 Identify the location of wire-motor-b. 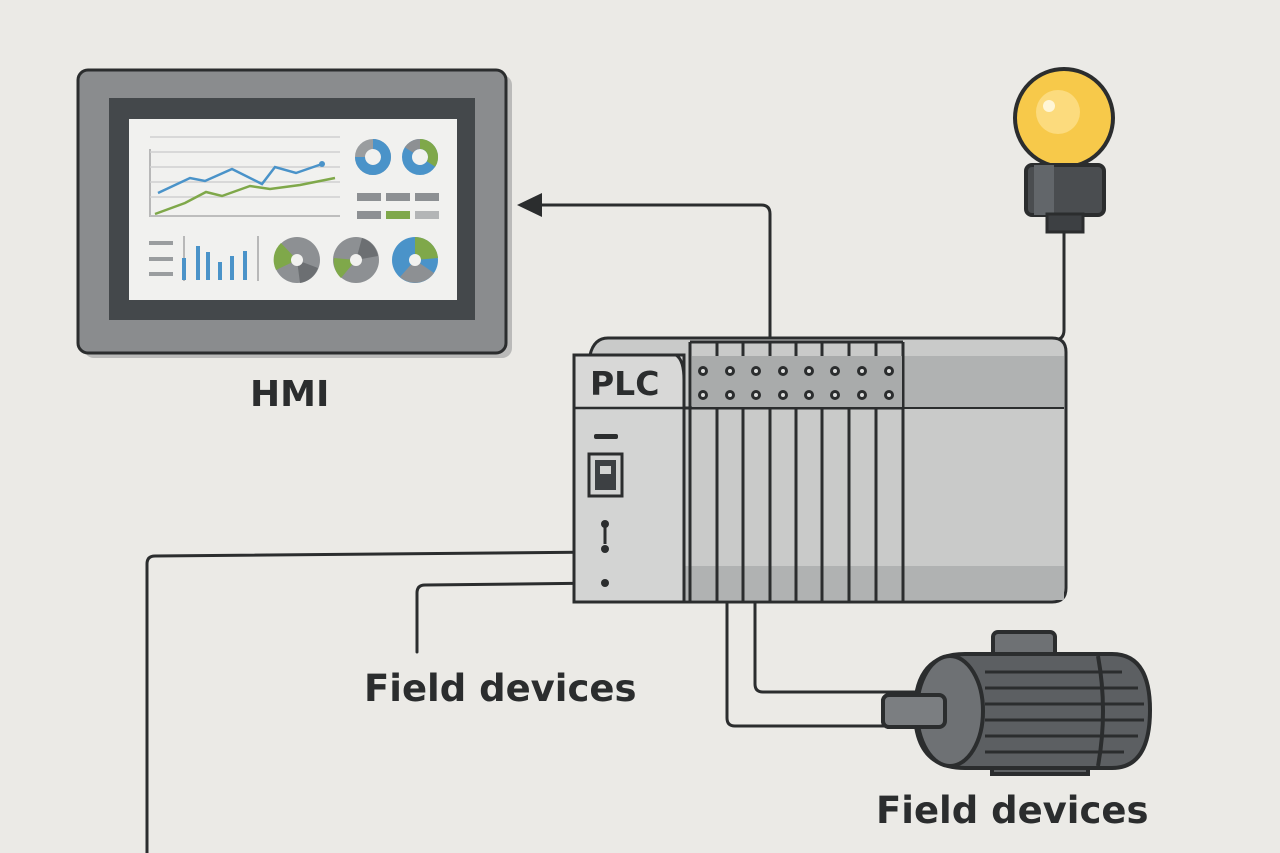
(812, 663).